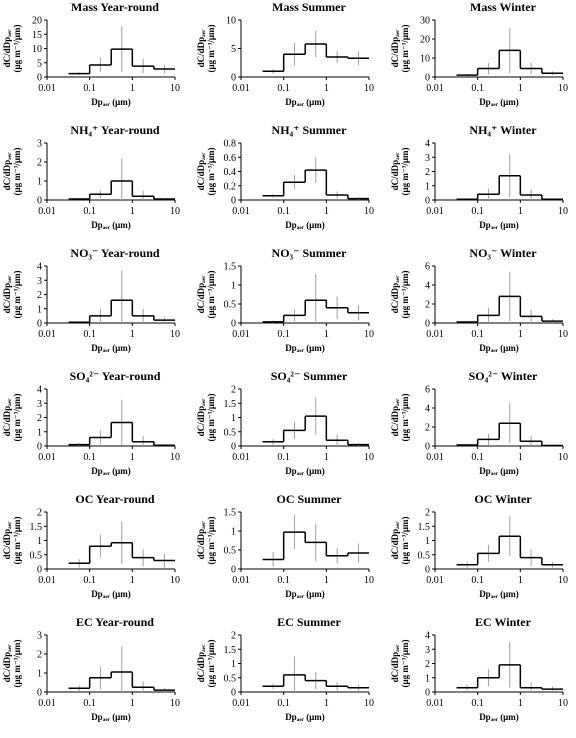 This screenshot has height=738, width=576. Describe the element at coordinates (230, 513) in the screenshot. I see `y-tick-label: 1.5` at that location.